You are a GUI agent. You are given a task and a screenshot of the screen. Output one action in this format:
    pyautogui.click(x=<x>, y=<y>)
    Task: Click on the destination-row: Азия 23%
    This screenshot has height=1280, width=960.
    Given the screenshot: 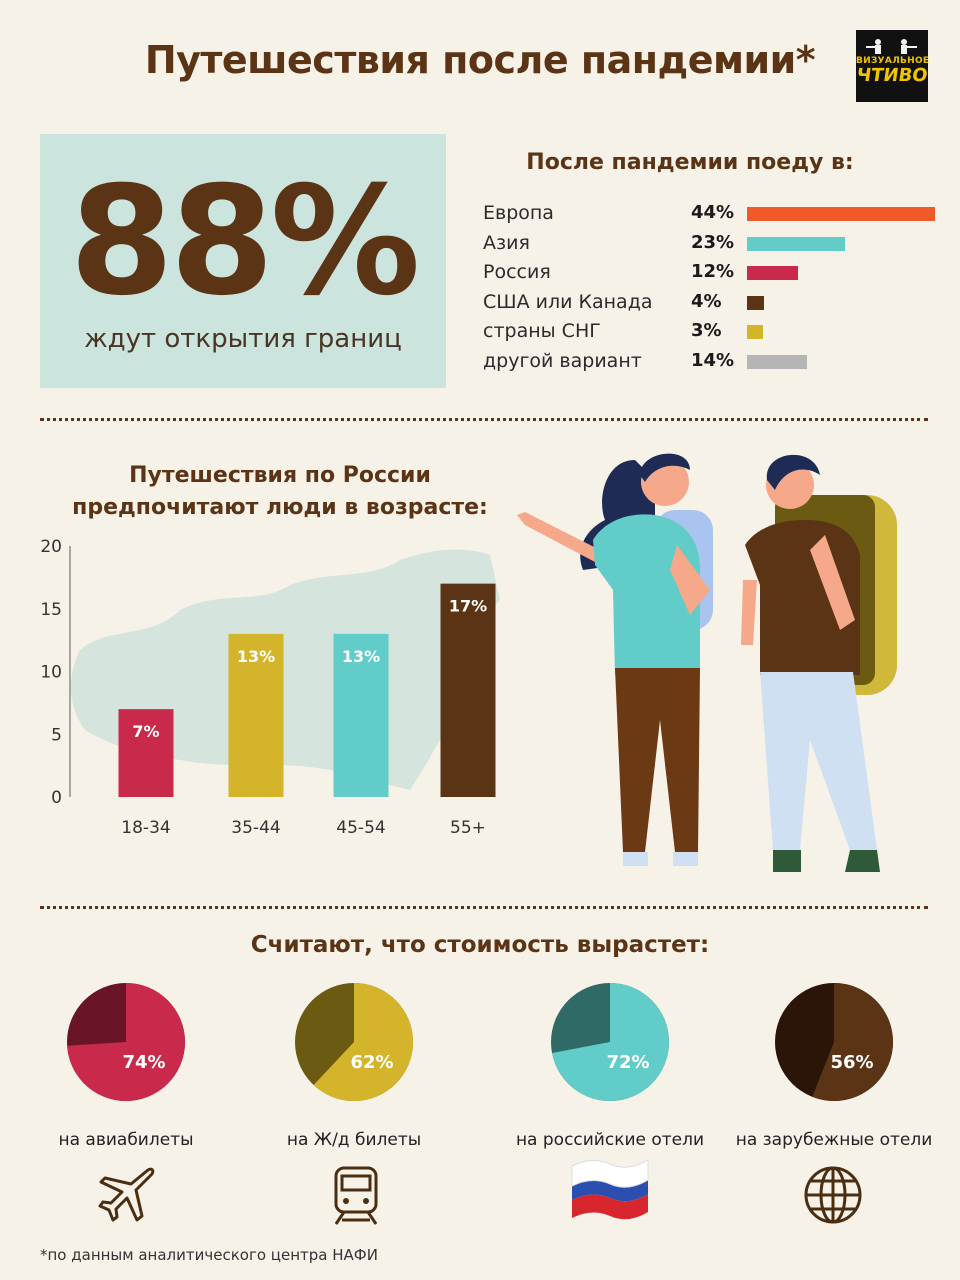 What is the action you would take?
    pyautogui.click(x=713, y=247)
    